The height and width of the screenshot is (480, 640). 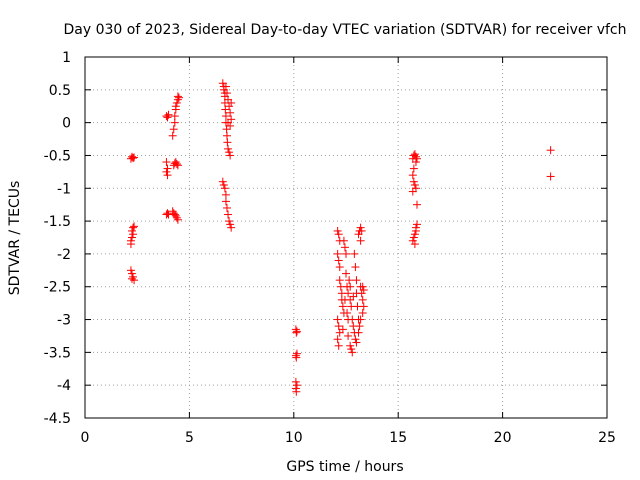 What do you see at coordinates (64, 189) in the screenshot?
I see `y-tick-label: -1` at bounding box center [64, 189].